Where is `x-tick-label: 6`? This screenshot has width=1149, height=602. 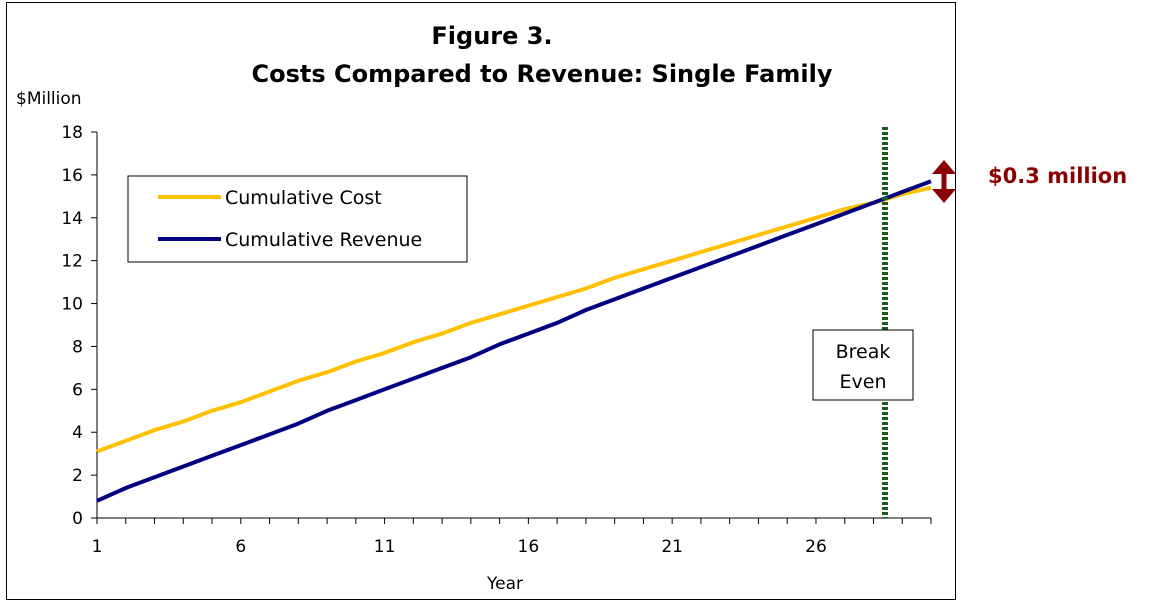
x-tick-label: 6 is located at coordinates (240, 547).